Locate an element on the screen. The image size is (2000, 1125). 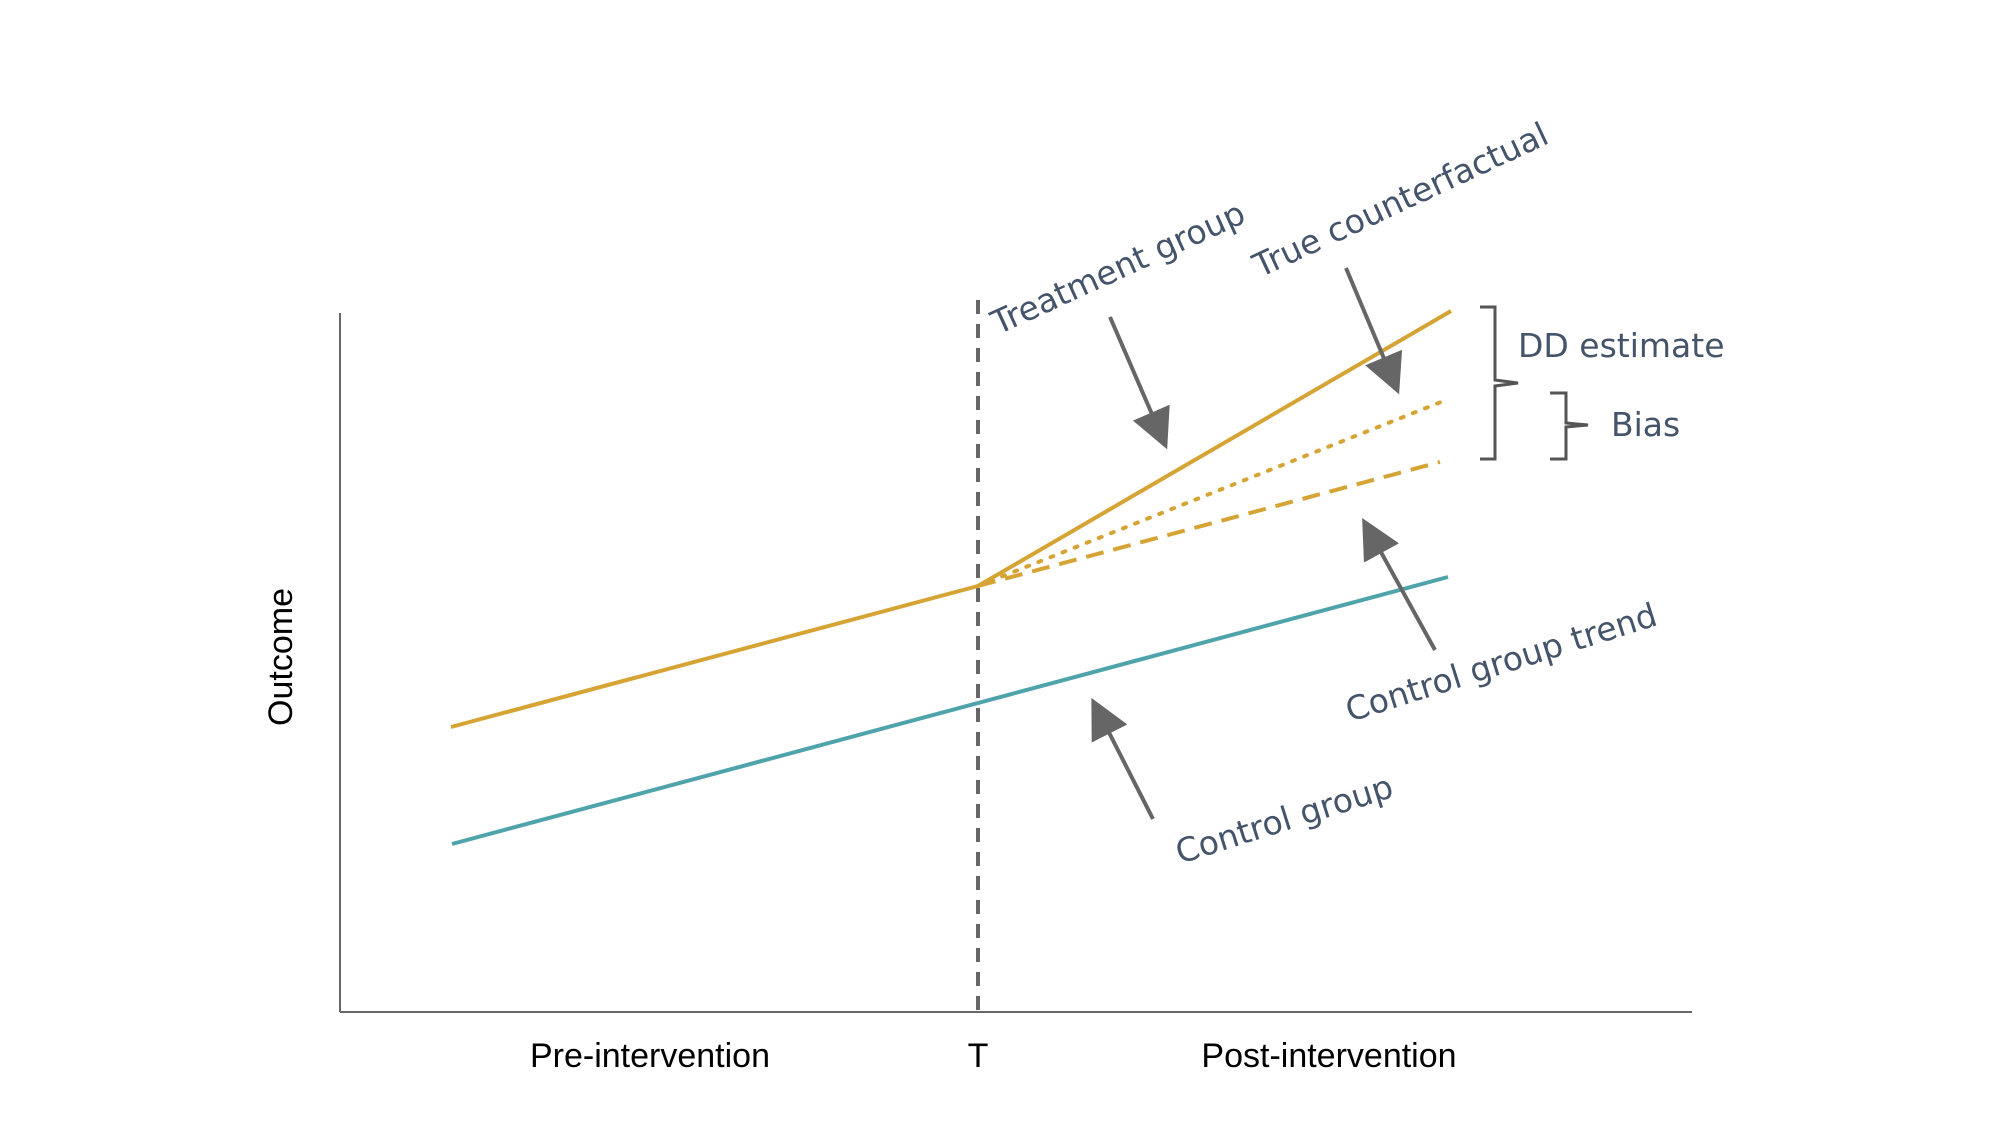
dd-estimate-bracket is located at coordinates (1499, 383).